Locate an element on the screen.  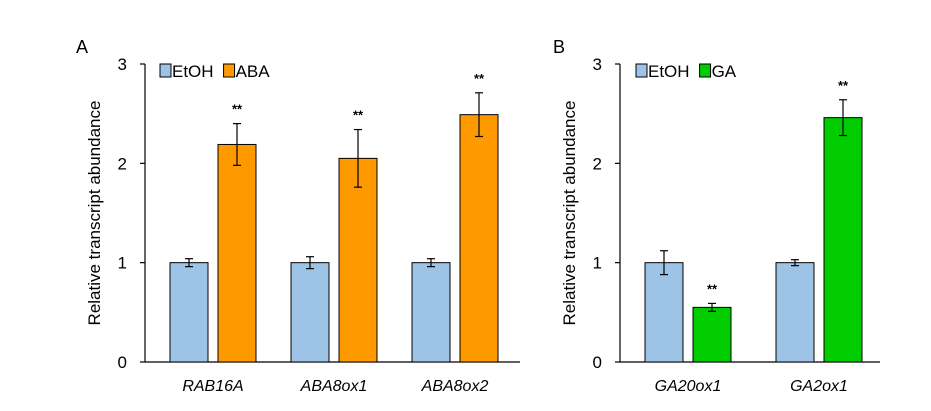
x-category-label: RAB16A is located at coordinates (212, 386).